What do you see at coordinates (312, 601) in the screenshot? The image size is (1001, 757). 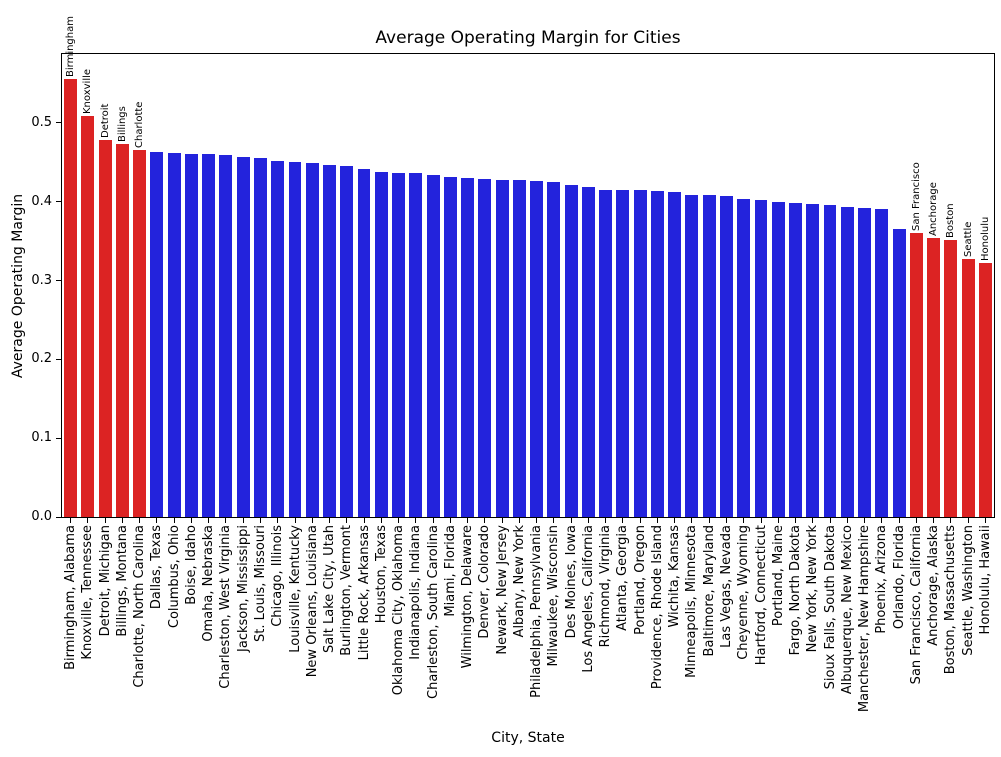 I see `x-tick-label: New Orleans, Louisiana` at bounding box center [312, 601].